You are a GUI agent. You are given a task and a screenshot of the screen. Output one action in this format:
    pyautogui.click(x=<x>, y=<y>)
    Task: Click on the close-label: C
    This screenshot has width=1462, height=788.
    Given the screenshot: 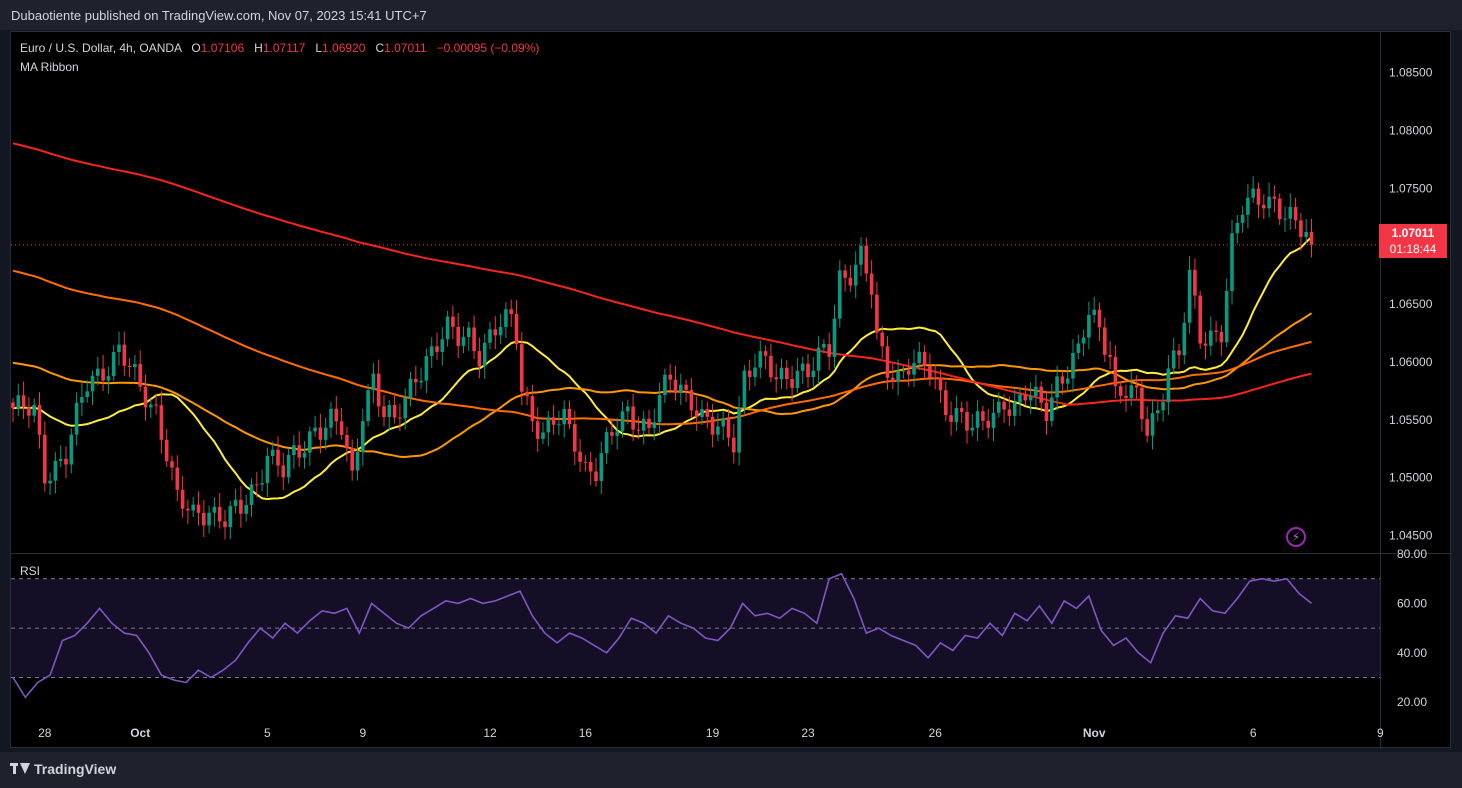 What is the action you would take?
    pyautogui.click(x=380, y=48)
    